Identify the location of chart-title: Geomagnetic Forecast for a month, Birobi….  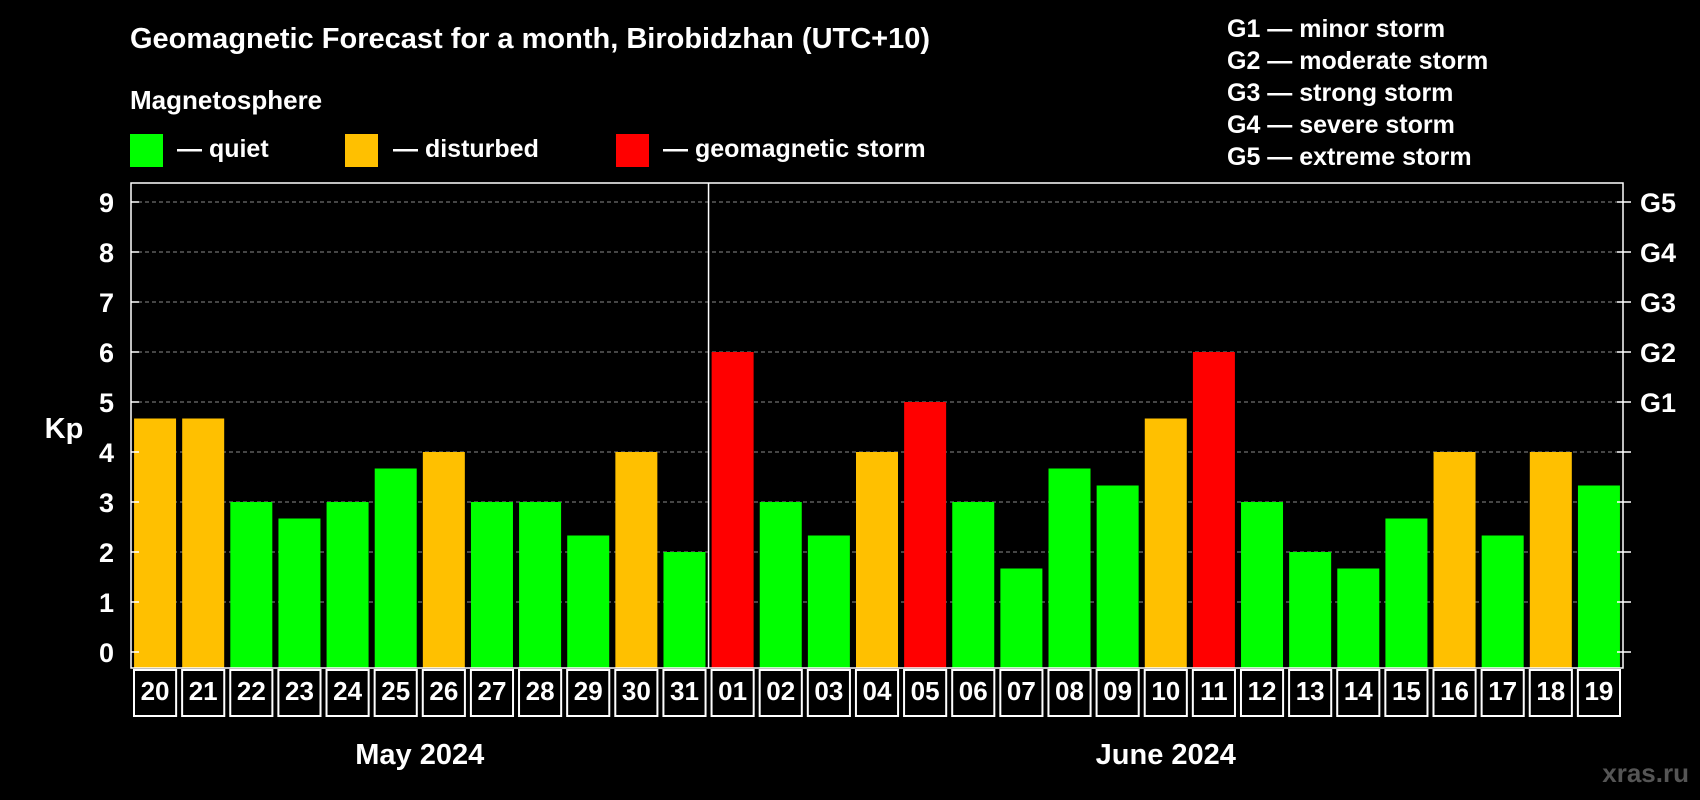
(530, 39).